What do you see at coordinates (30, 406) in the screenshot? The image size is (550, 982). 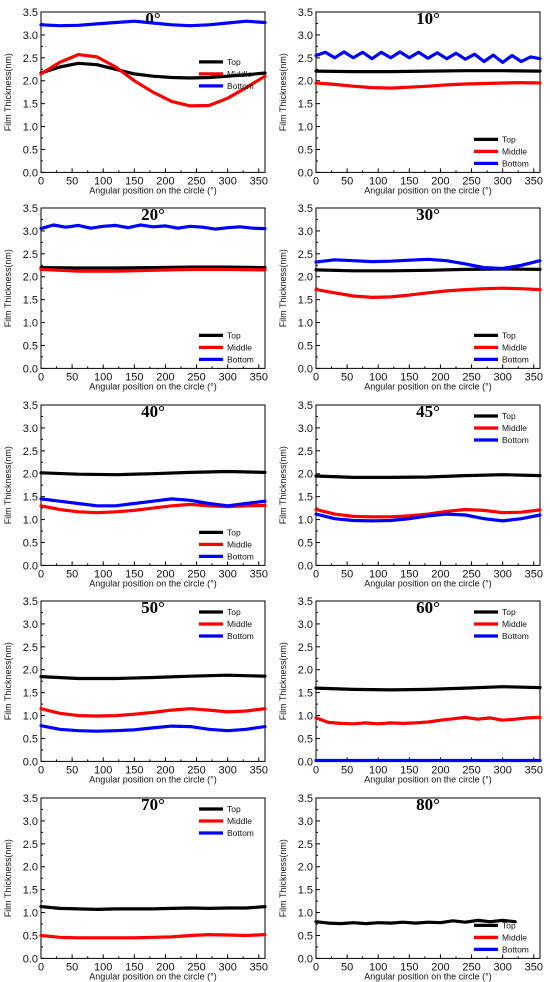 I see `y-tick-label: 3.5` at bounding box center [30, 406].